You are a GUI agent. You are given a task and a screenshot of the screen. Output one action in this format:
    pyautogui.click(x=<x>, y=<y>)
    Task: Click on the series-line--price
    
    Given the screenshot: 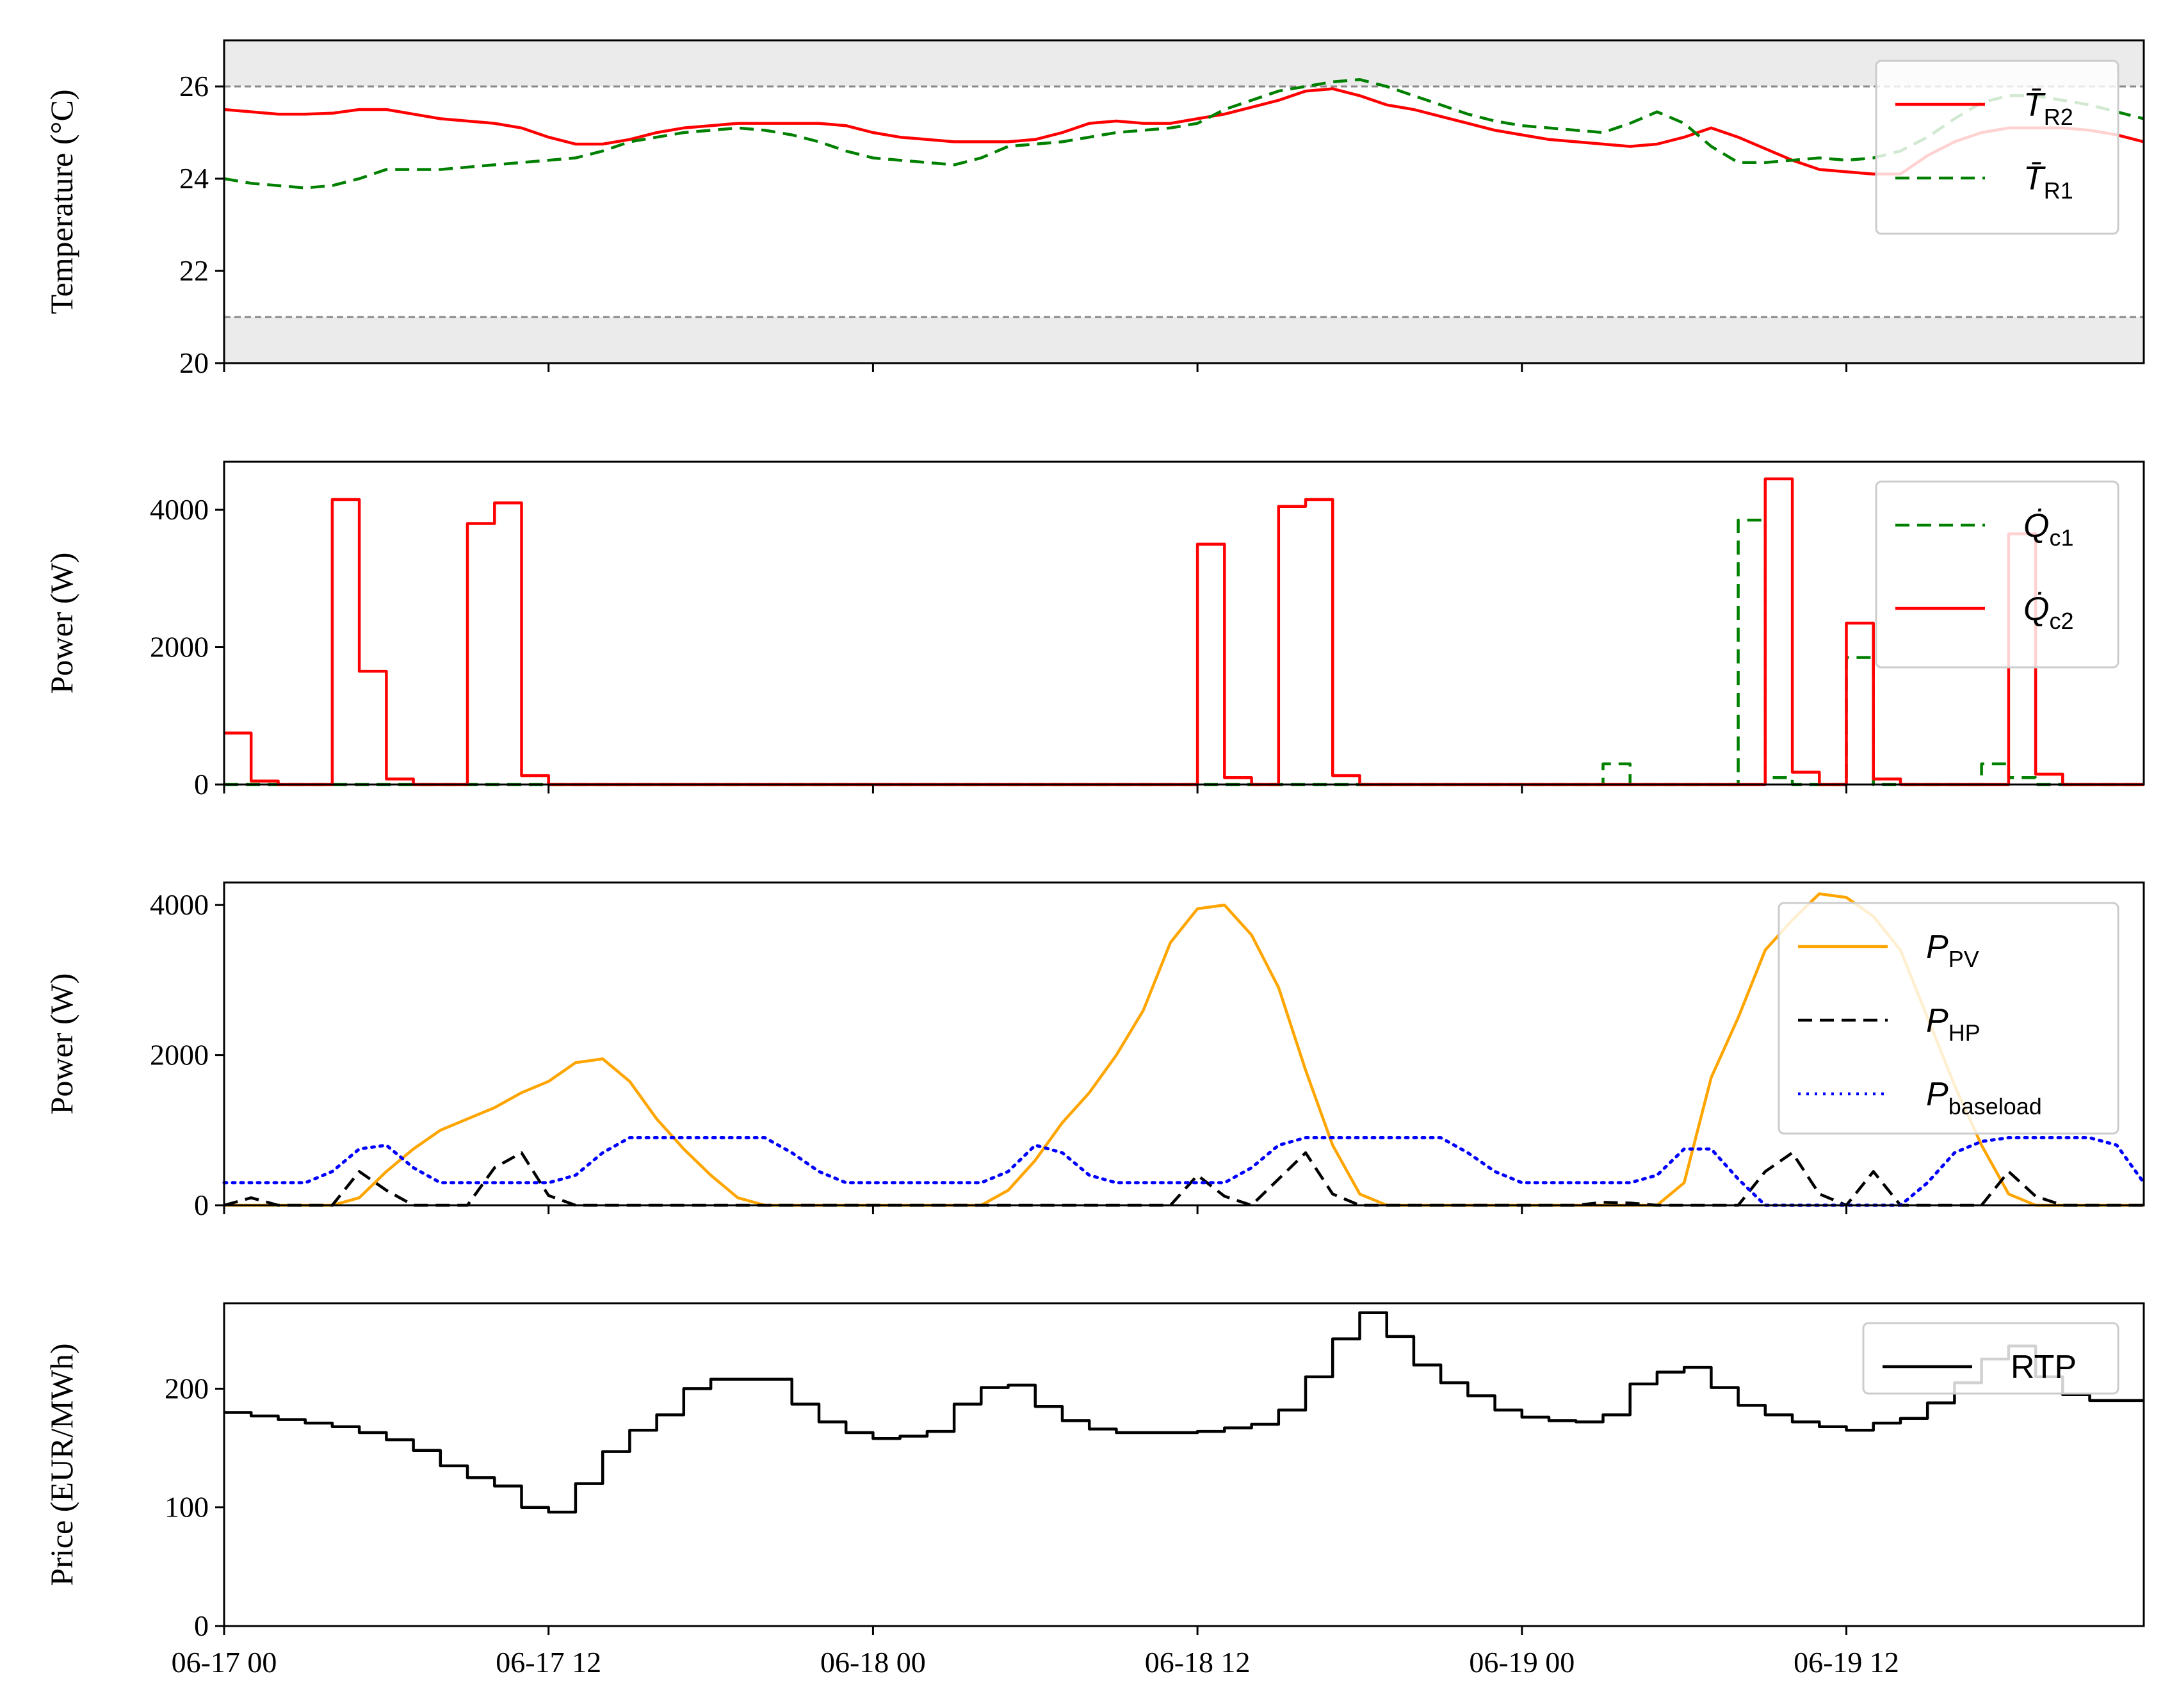 What is the action you would take?
    pyautogui.click(x=1184, y=1413)
    